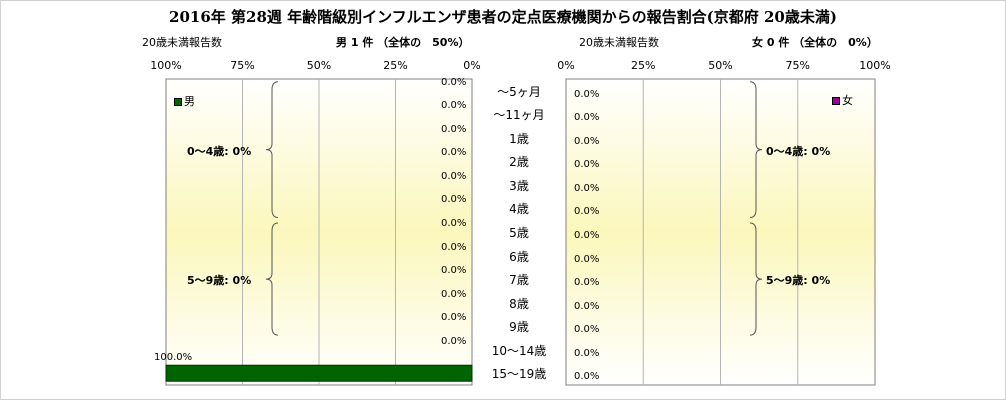  I want to click on male-value-label: 100.0%, so click(173, 358).